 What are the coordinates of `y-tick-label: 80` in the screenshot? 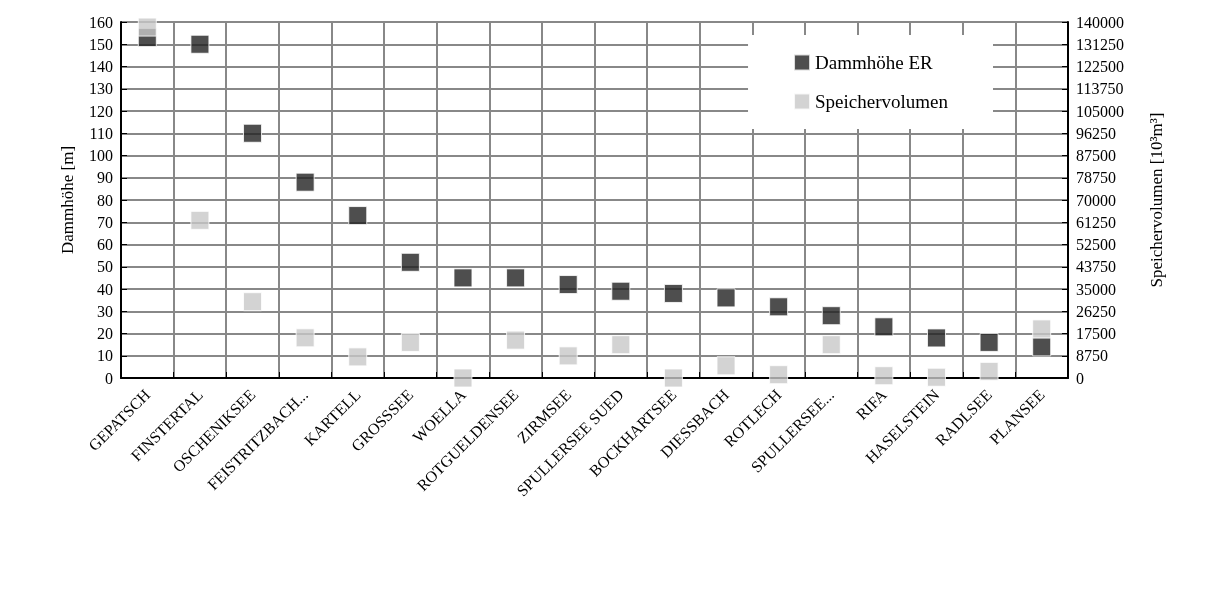 It's located at (105, 200).